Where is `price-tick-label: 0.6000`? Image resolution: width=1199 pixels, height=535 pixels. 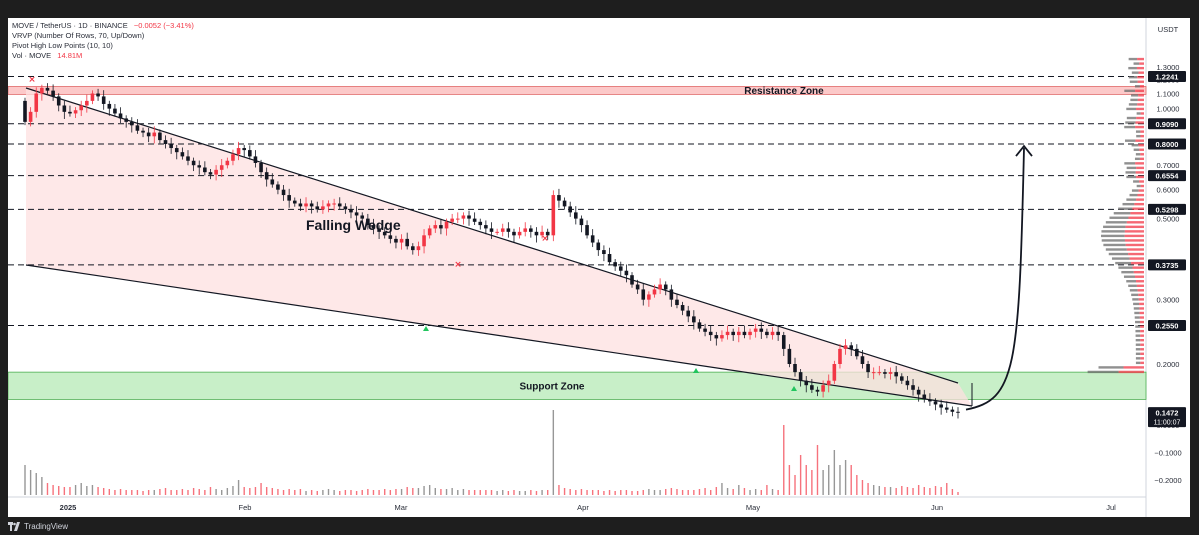 price-tick-label: 0.6000 is located at coordinates (1168, 190).